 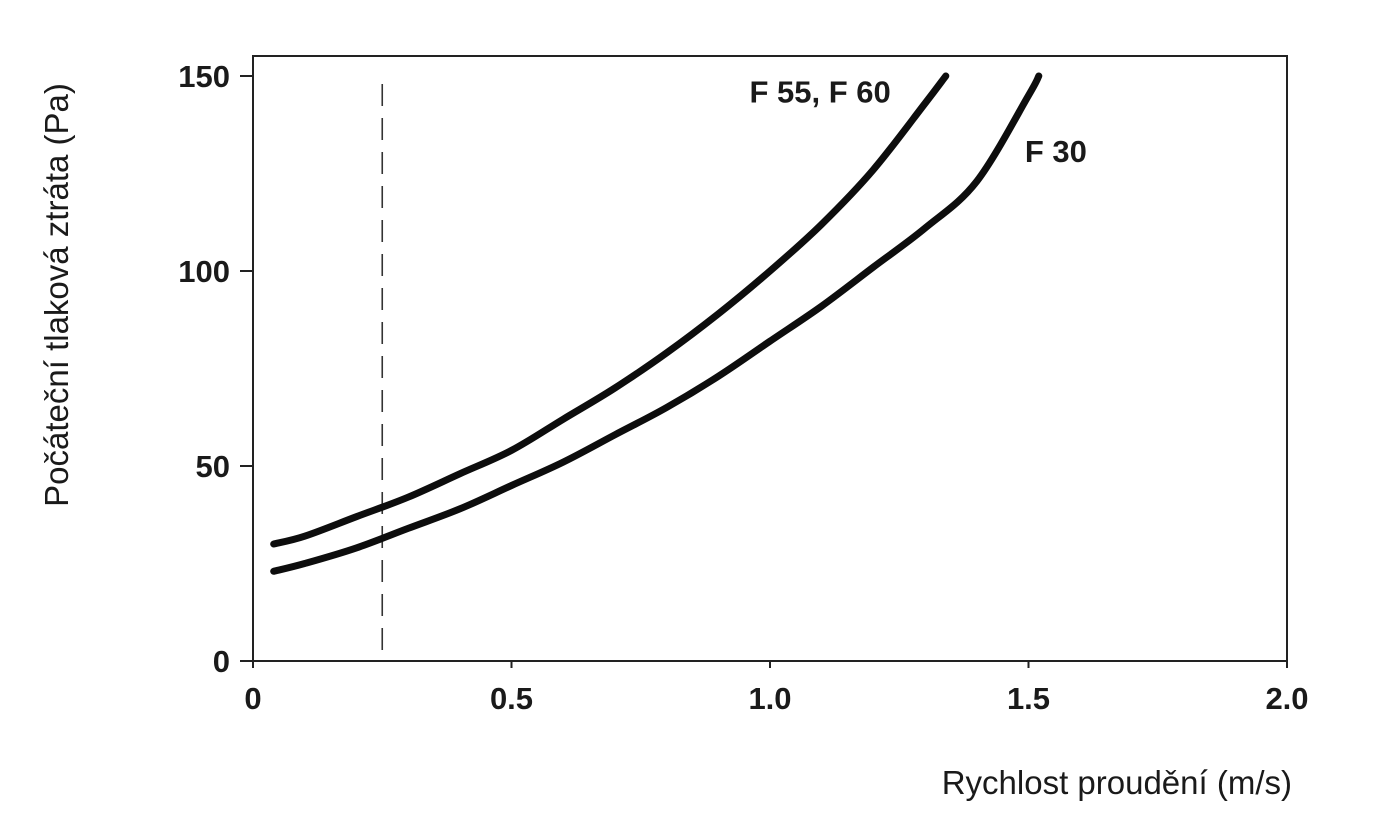 What do you see at coordinates (1056, 151) in the screenshot?
I see `series-label-f30: F 30` at bounding box center [1056, 151].